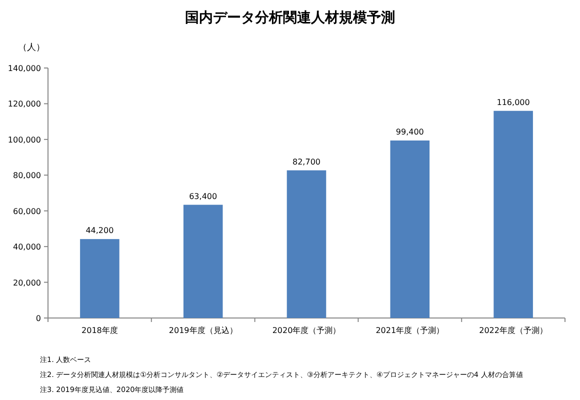 The image size is (580, 400). What do you see at coordinates (27, 211) in the screenshot?
I see `y-tick-label: 60,000` at bounding box center [27, 211].